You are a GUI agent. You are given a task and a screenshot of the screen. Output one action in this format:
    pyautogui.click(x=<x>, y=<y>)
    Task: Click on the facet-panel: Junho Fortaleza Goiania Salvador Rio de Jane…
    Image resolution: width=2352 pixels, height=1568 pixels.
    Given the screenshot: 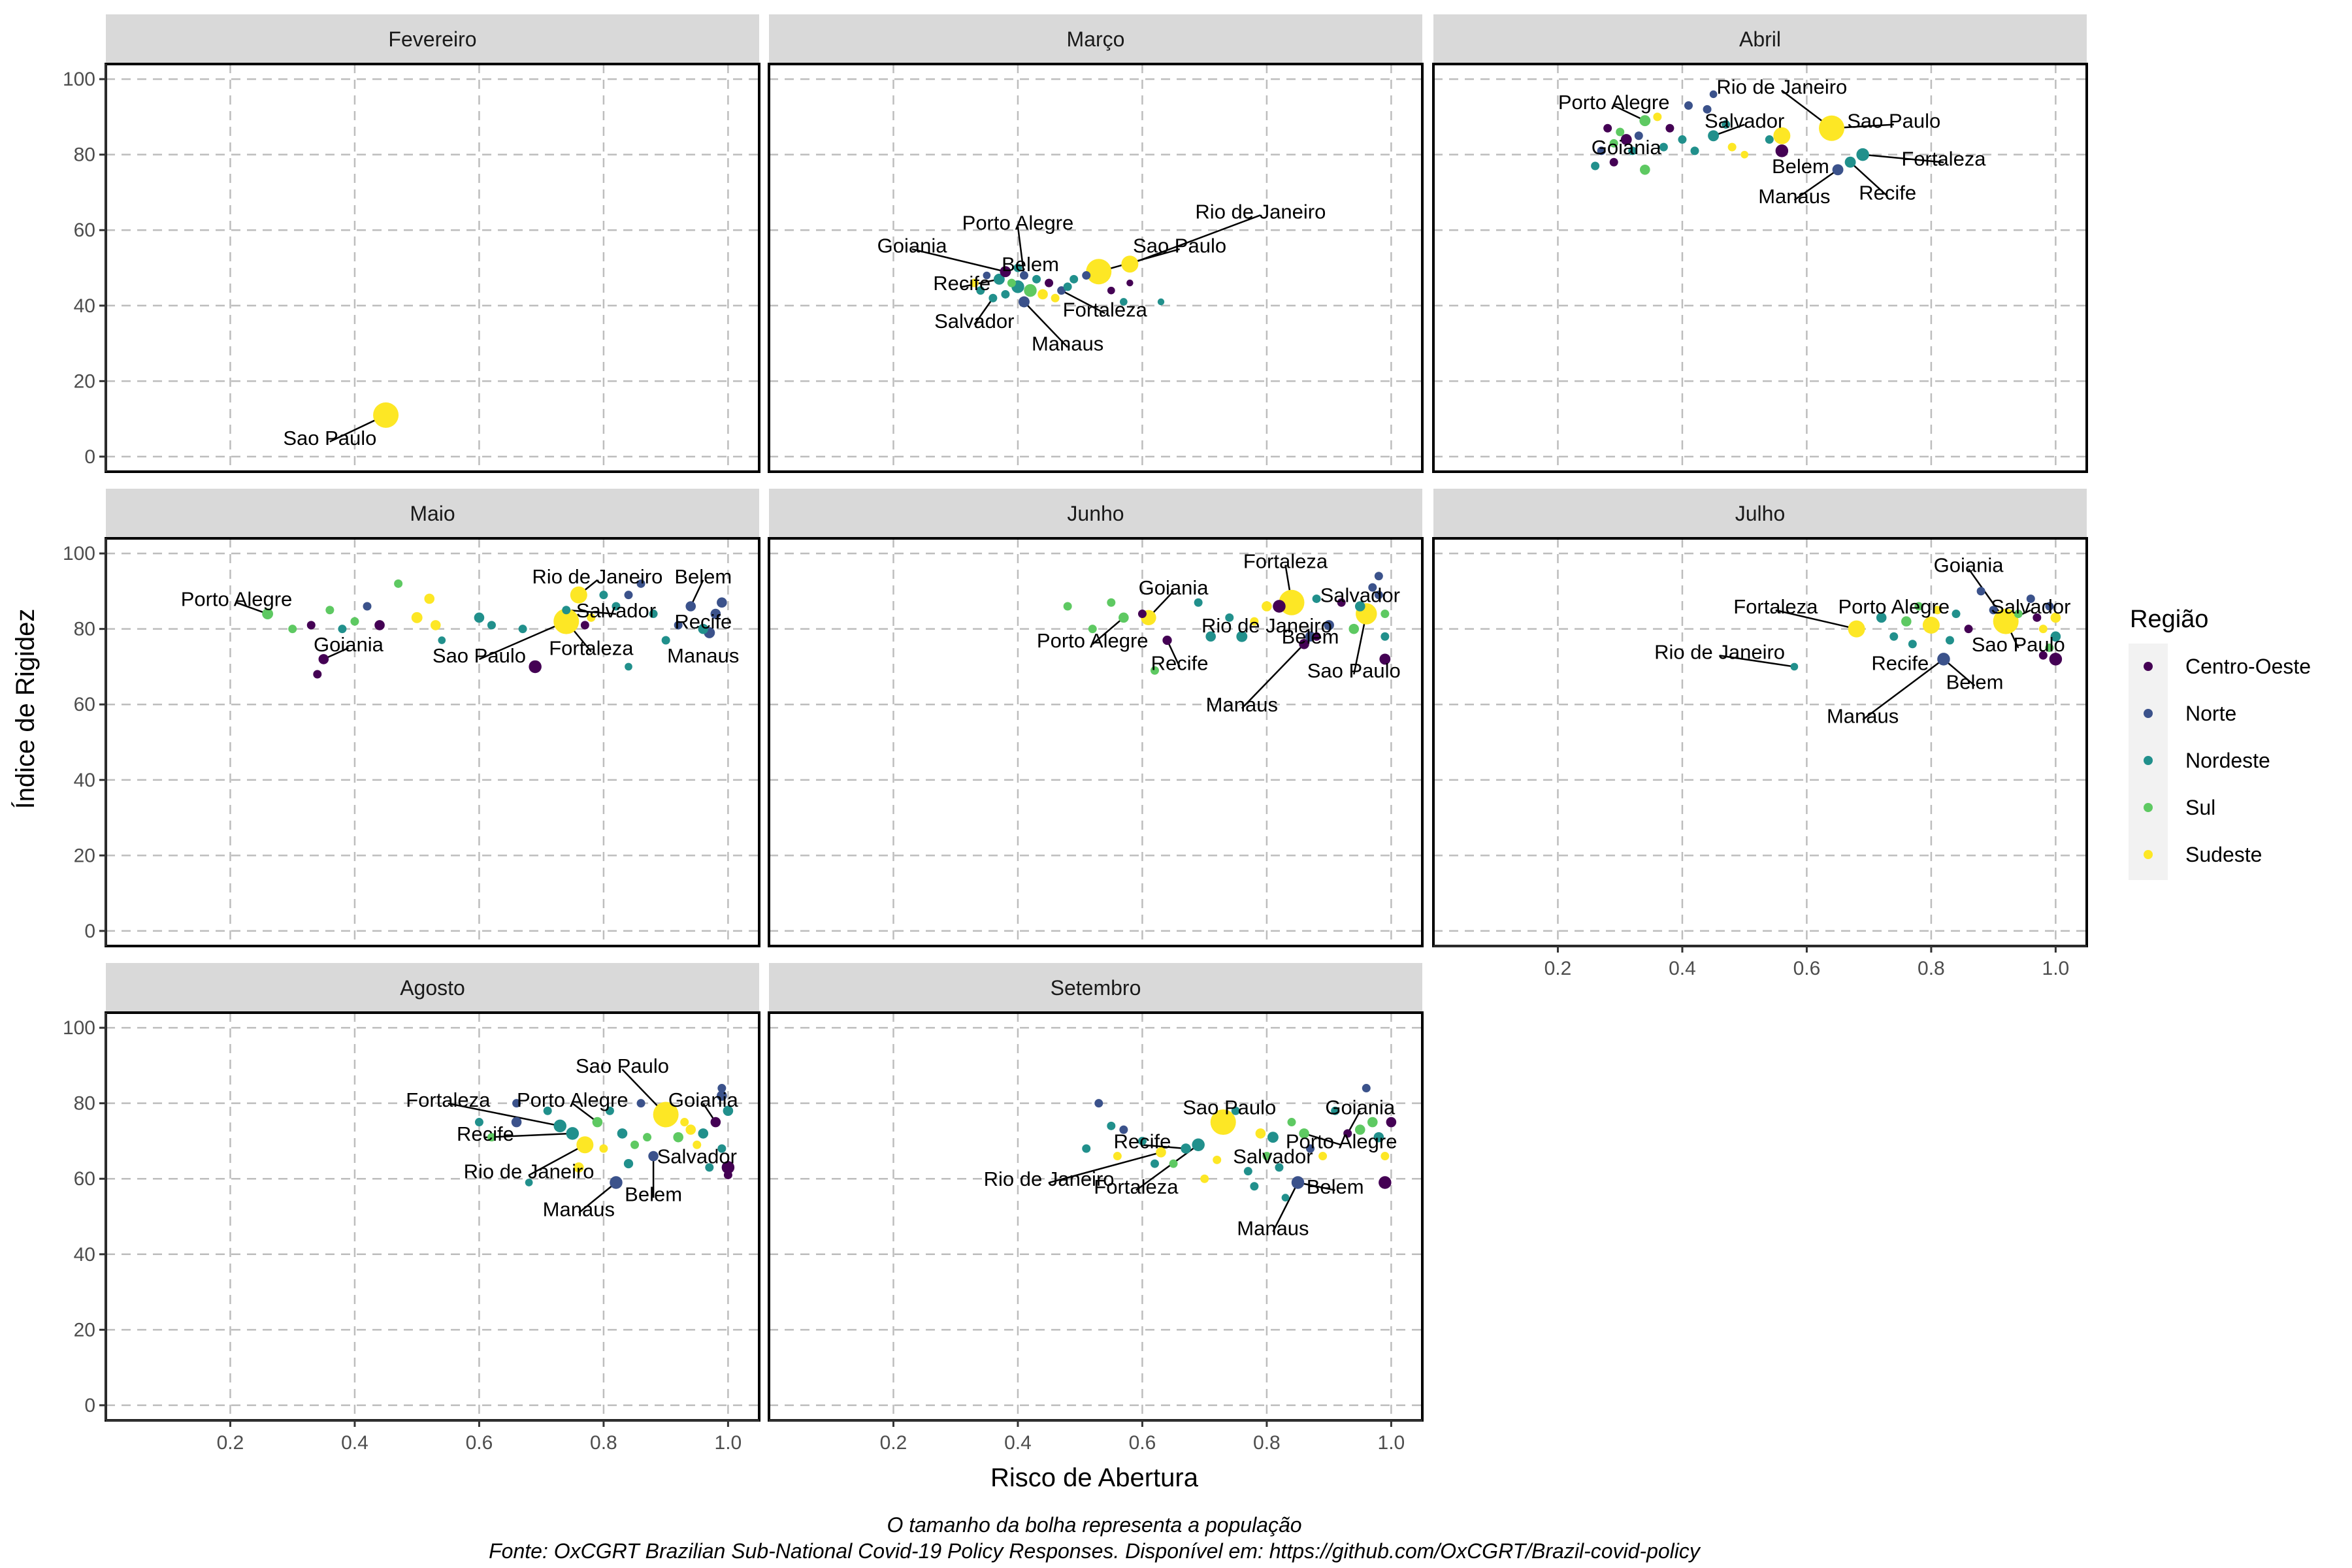 What is the action you would take?
    pyautogui.click(x=1096, y=718)
    